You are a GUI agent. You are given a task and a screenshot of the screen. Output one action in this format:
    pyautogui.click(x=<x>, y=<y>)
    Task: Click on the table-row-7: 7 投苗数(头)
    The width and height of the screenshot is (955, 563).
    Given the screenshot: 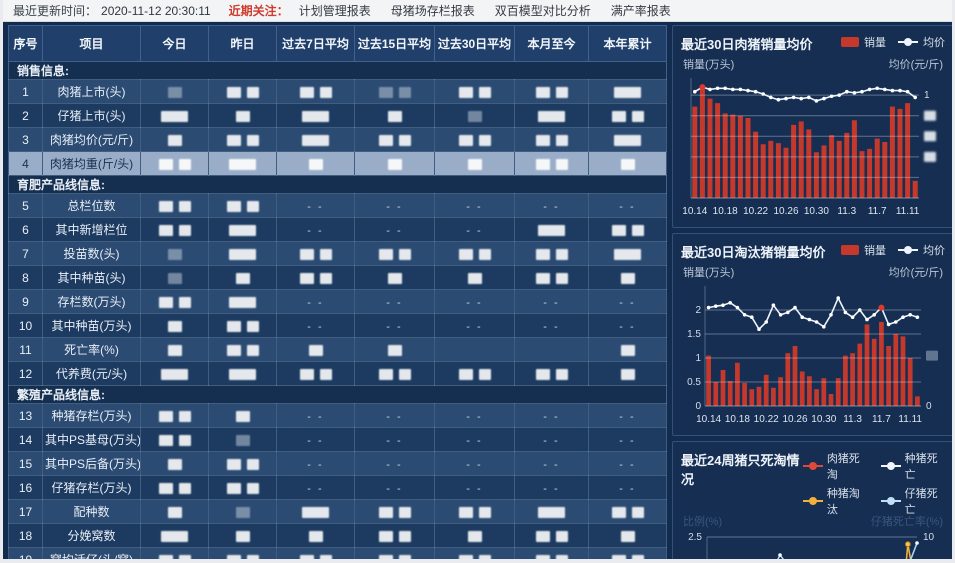 What is the action you would take?
    pyautogui.click(x=337, y=253)
    